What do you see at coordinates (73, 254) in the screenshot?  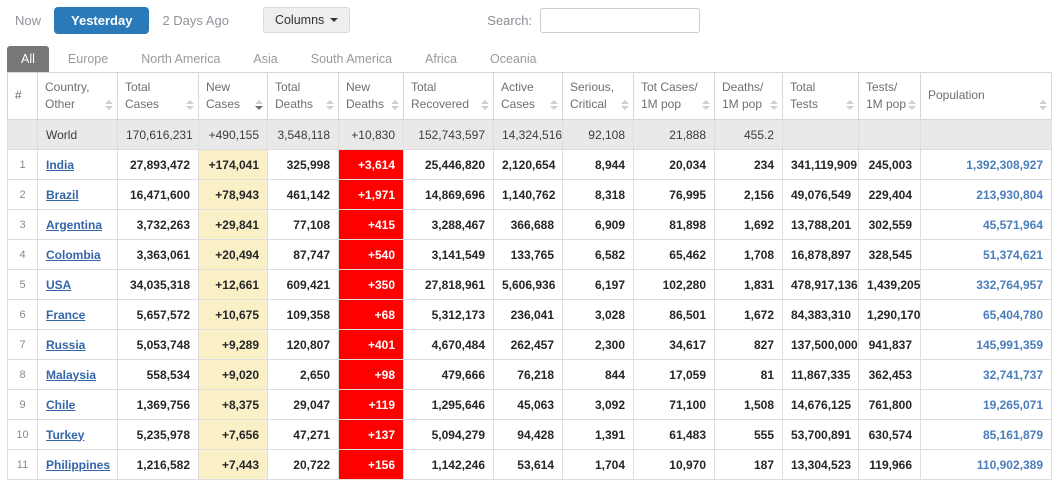 I see `country-link: Colombia` at bounding box center [73, 254].